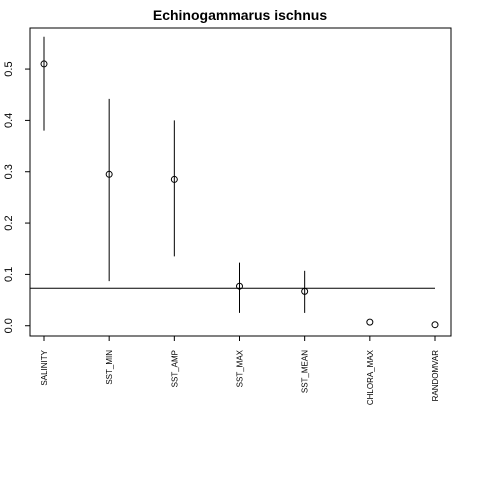 The image size is (480, 480). I want to click on y-tick-label: 0.1, so click(9, 274).